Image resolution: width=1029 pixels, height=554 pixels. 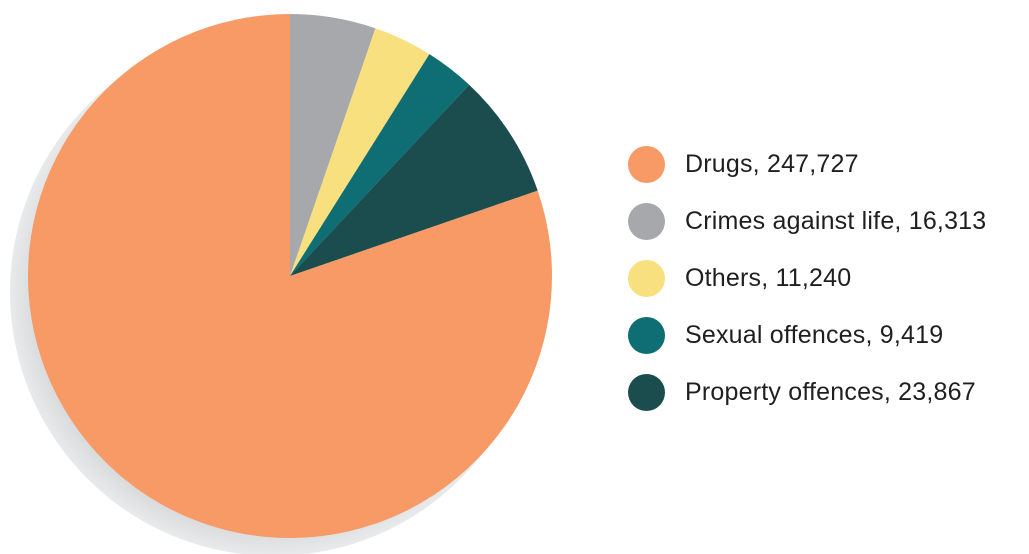 I want to click on pie-slice-others, so click(x=360, y=152).